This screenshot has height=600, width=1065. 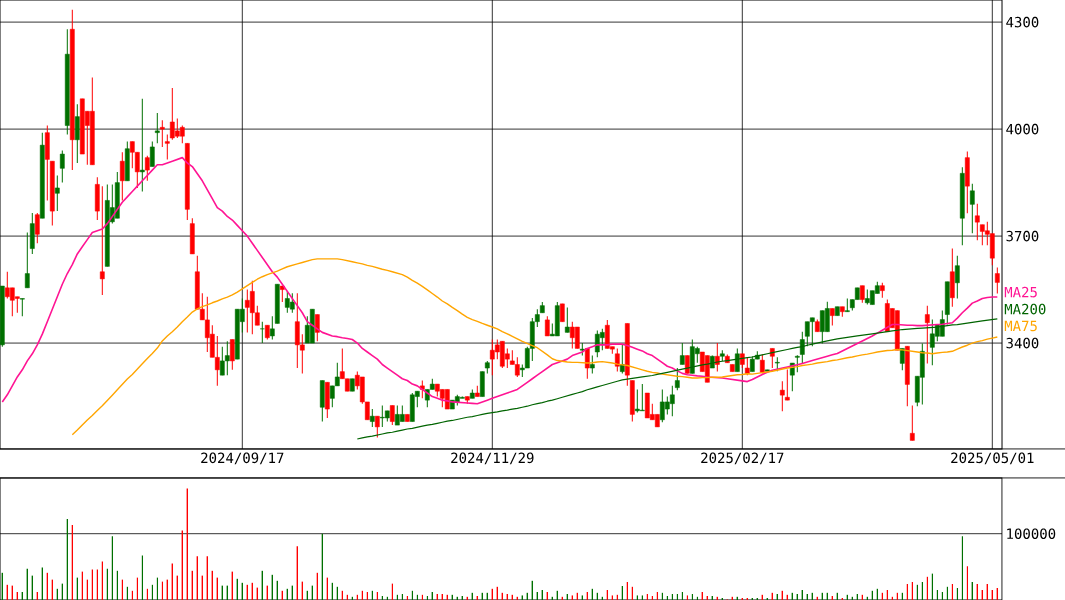 What do you see at coordinates (1022, 129) in the screenshot?
I see `y-tick-label: 4000` at bounding box center [1022, 129].